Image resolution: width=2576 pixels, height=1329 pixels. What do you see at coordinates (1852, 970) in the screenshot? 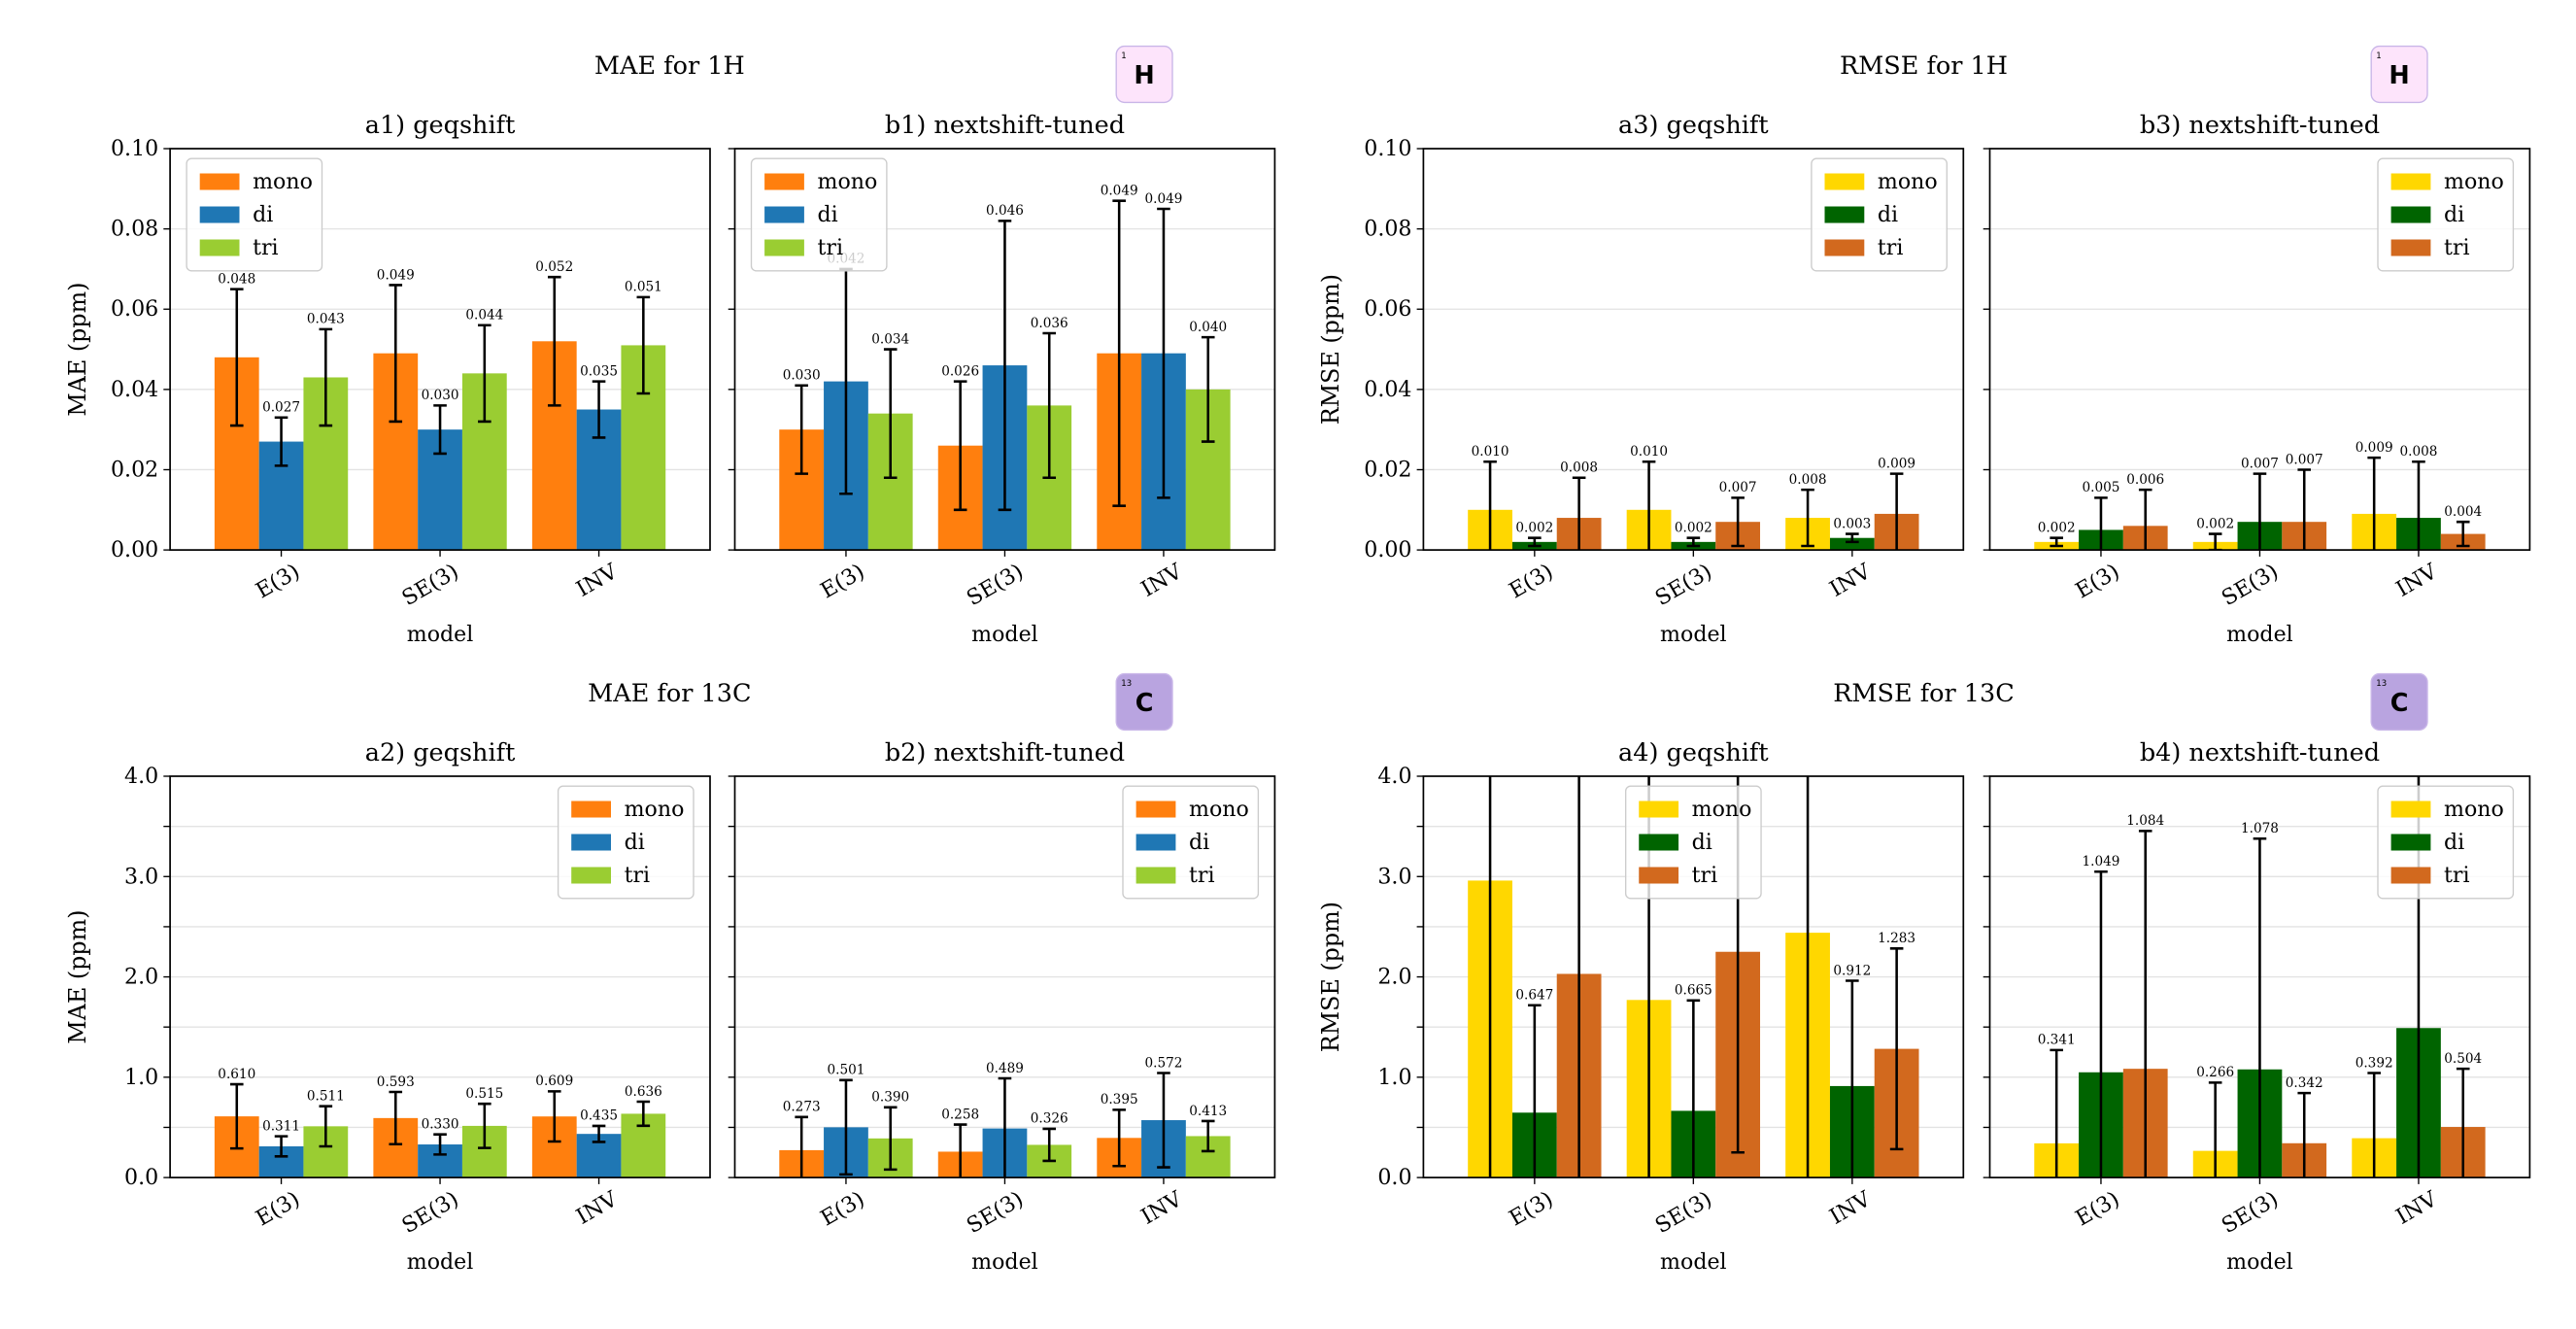
I see `value-label: 0.912` at bounding box center [1852, 970].